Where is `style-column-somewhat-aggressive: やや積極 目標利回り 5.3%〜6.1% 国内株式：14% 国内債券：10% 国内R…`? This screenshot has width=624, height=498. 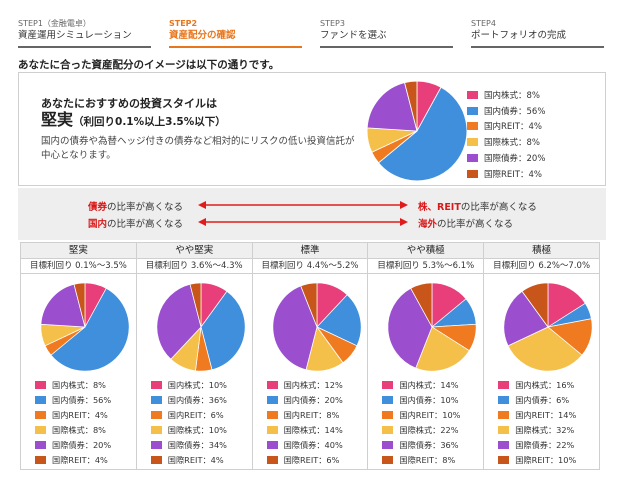 style-column-somewhat-aggressive: やや積極 目標利回り 5.3%〜6.1% 国内株式：14% 国内債券：10% 国内R… is located at coordinates (425, 356).